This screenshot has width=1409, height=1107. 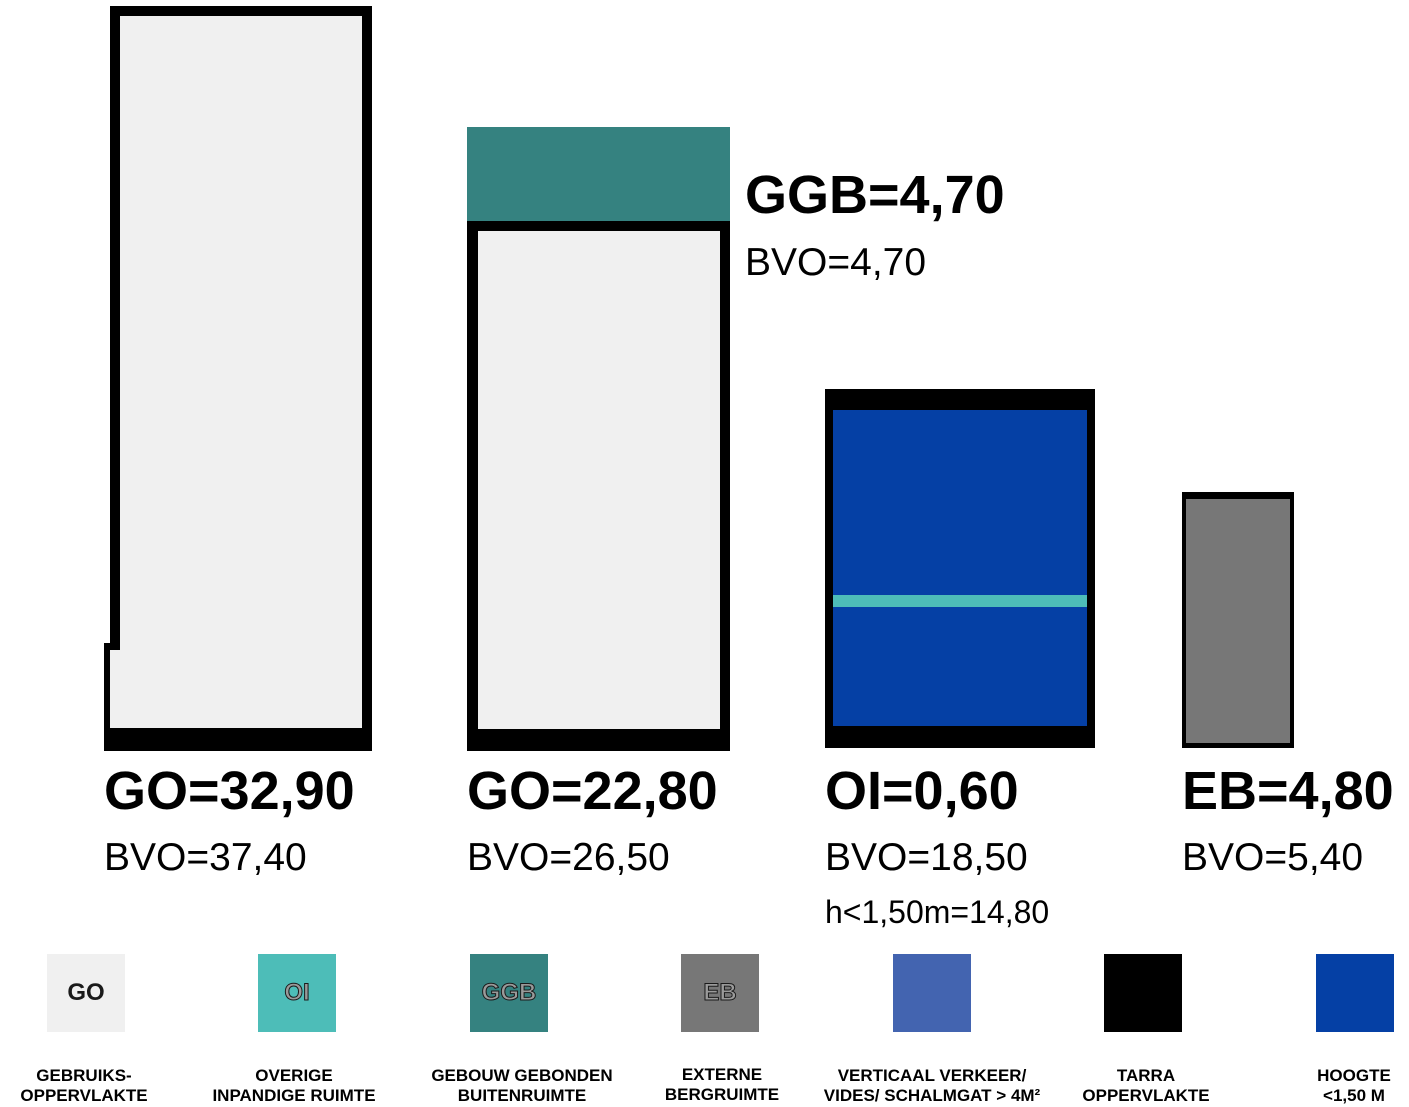 I want to click on oi-block-low-height-fill, so click(x=960, y=568).